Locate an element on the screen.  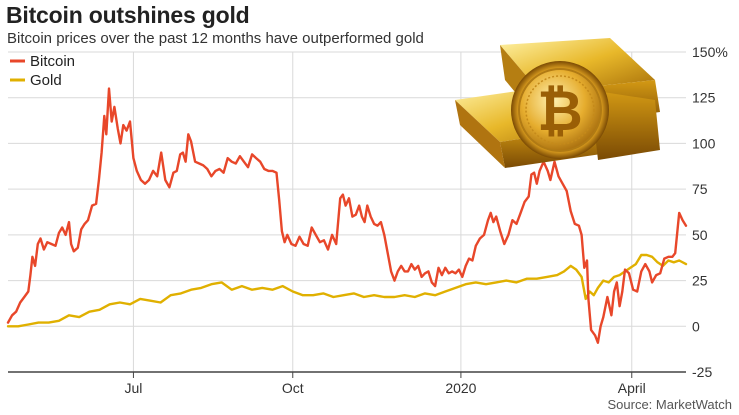
y-tick-label: 100 is located at coordinates (704, 143).